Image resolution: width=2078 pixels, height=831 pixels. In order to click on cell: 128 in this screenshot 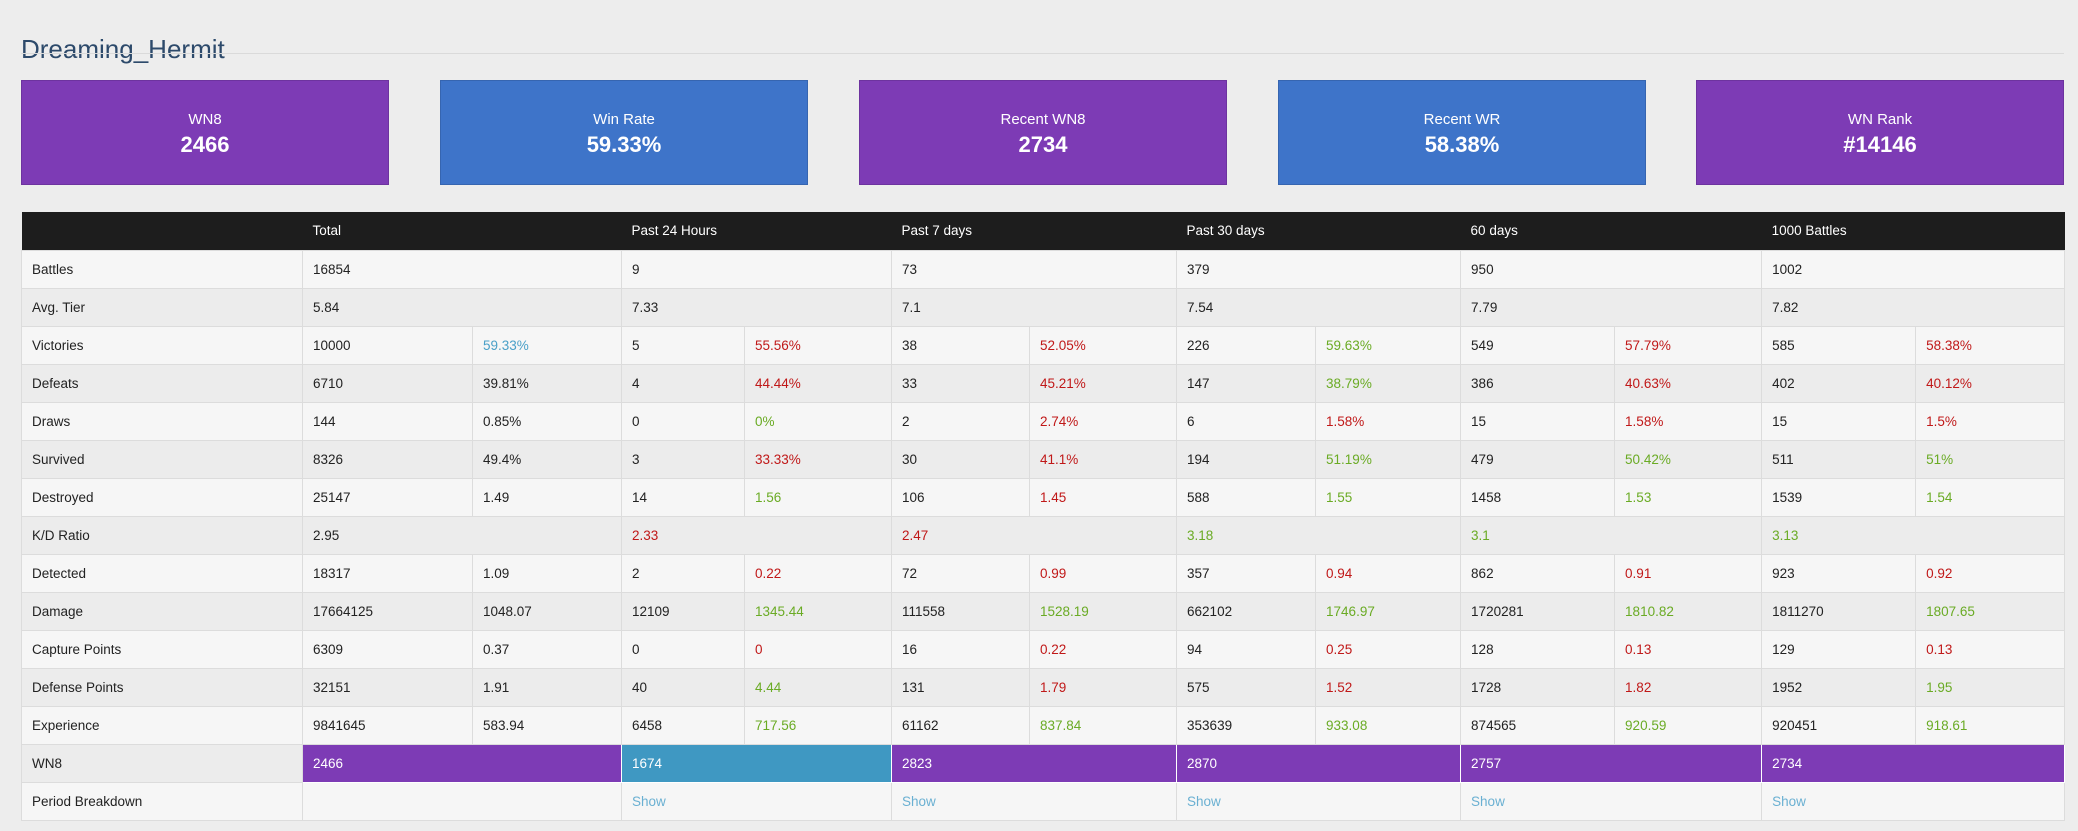, I will do `click(1538, 649)`.